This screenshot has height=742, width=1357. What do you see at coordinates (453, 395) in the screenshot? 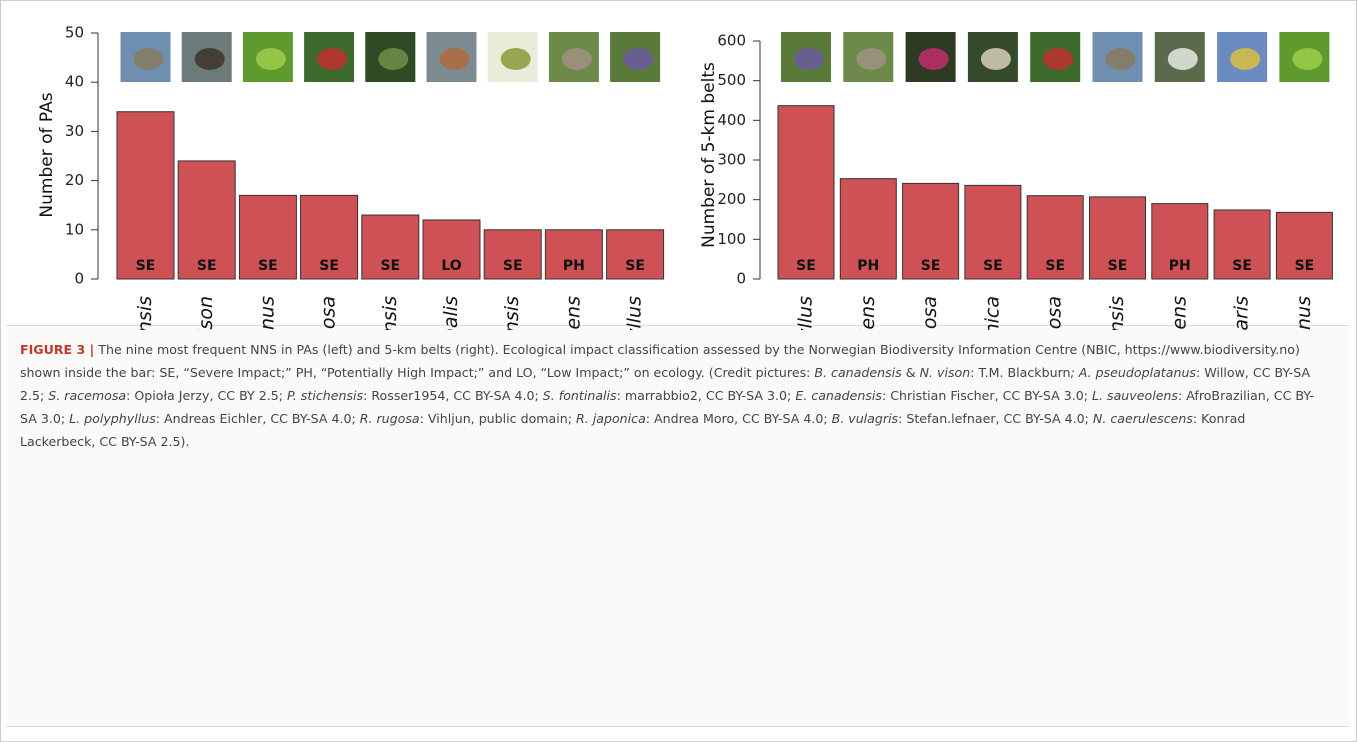
I see `caption-text: : Rosser1954, CC BY-SA 4.0;` at bounding box center [453, 395].